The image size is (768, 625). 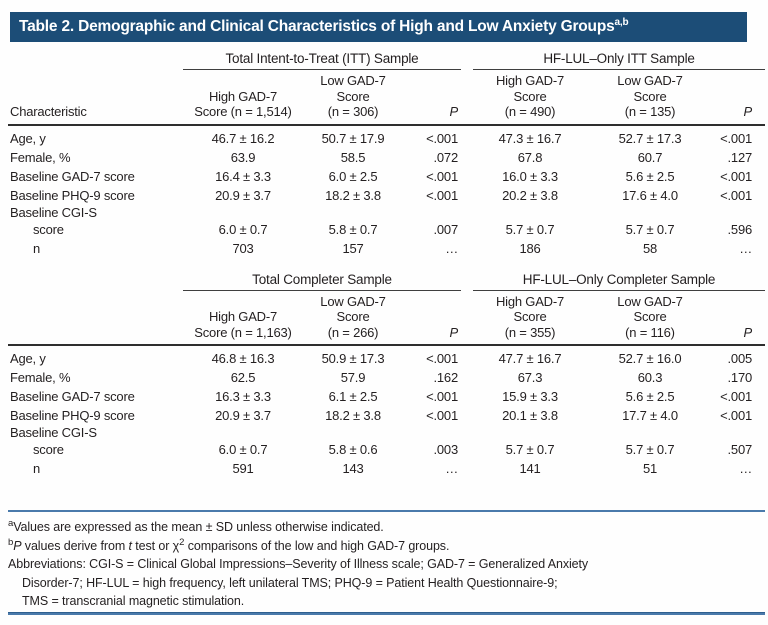 I want to click on row-label: Baseline GAD-7 score, so click(x=72, y=396).